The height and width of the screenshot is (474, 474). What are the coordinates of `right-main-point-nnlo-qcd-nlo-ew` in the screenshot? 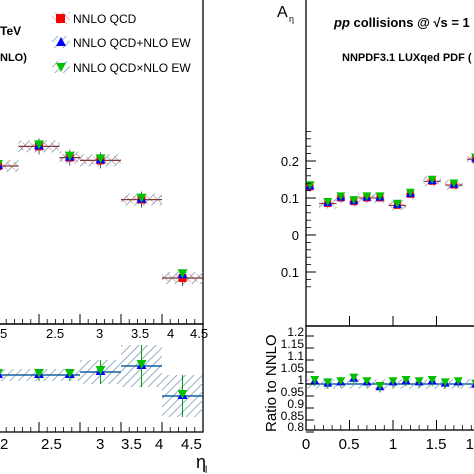 It's located at (472, 159).